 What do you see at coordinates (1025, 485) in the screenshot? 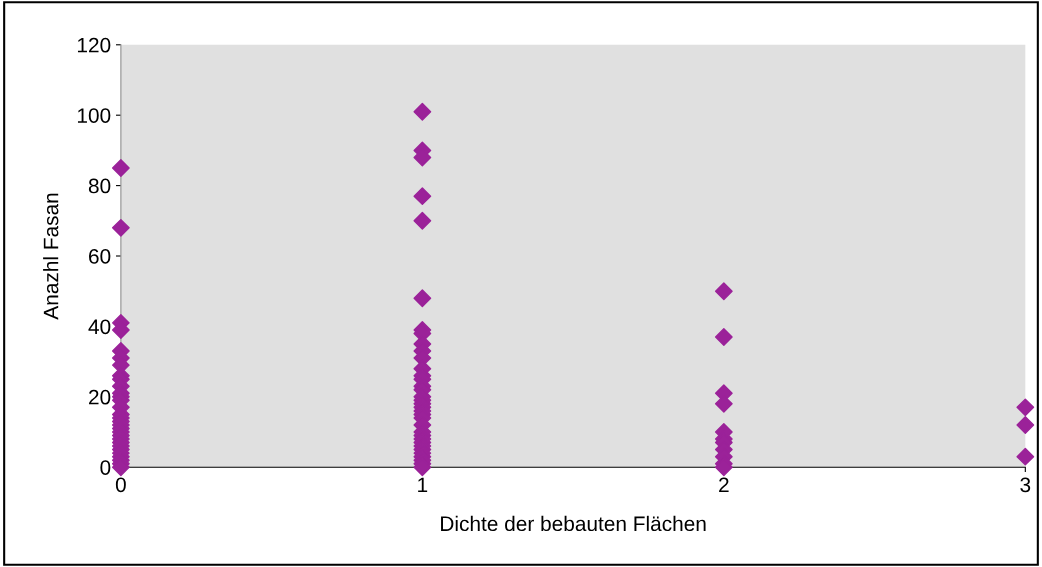
I see `x-tick-label: 3` at bounding box center [1025, 485].